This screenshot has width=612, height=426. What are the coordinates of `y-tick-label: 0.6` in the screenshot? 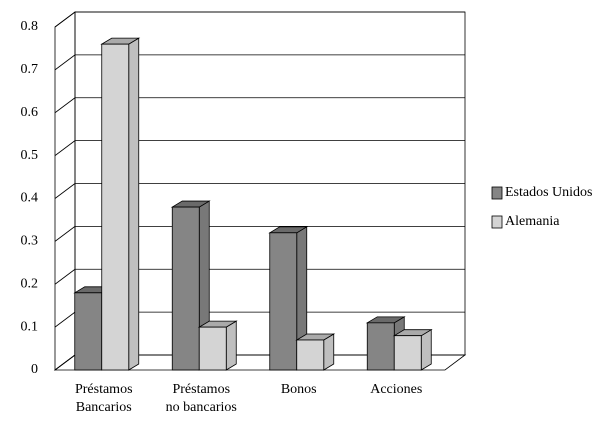 It's located at (30, 112).